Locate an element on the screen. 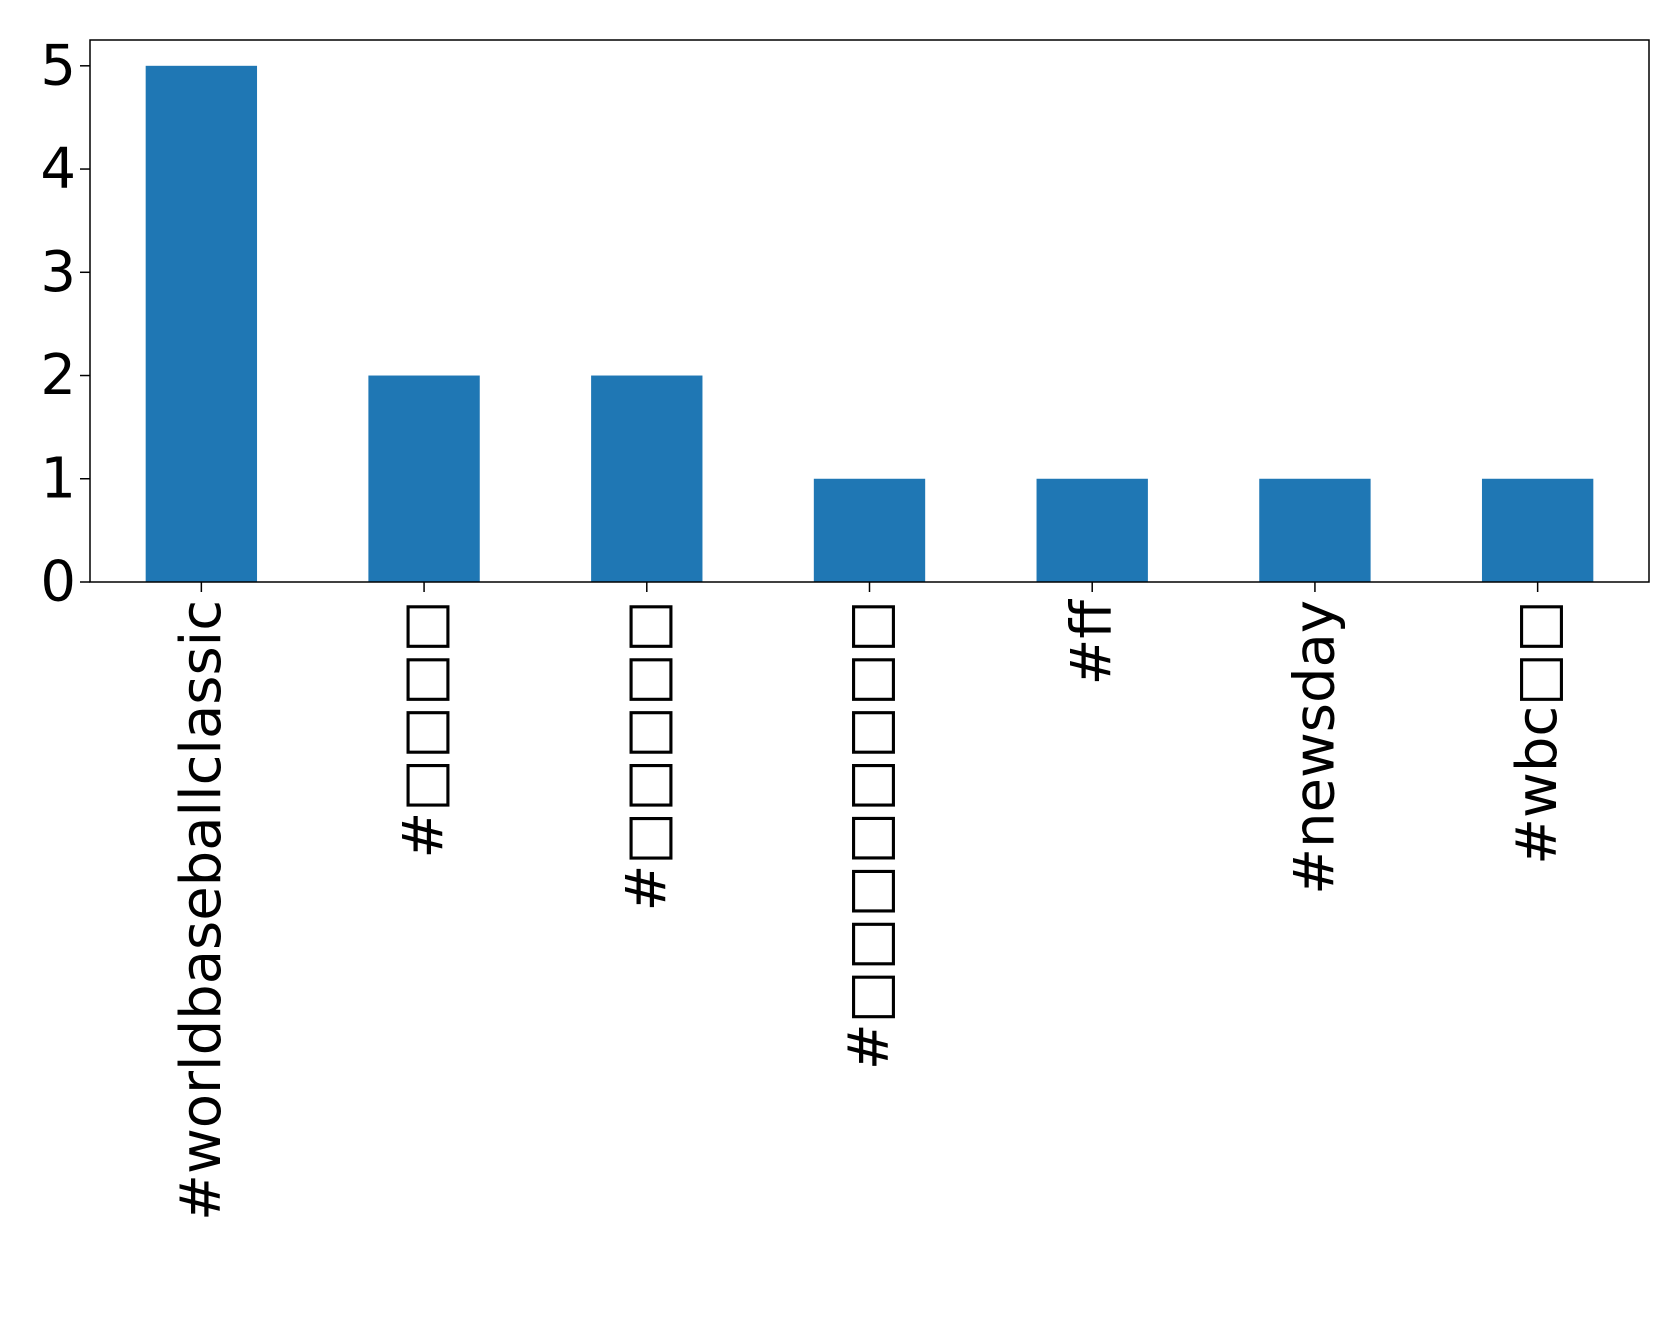 The height and width of the screenshot is (1321, 1679). x-tick-label: #wbc□□ is located at coordinates (1537, 732).